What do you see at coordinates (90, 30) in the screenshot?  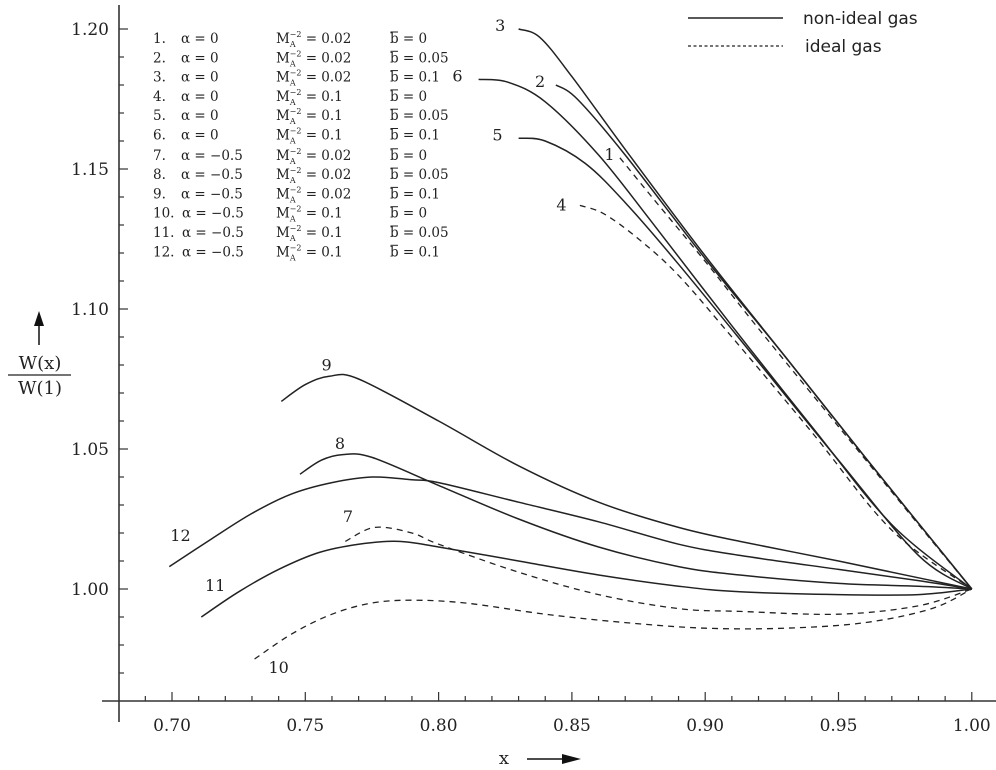 I see `y-tick-label: 1.20` at bounding box center [90, 30].